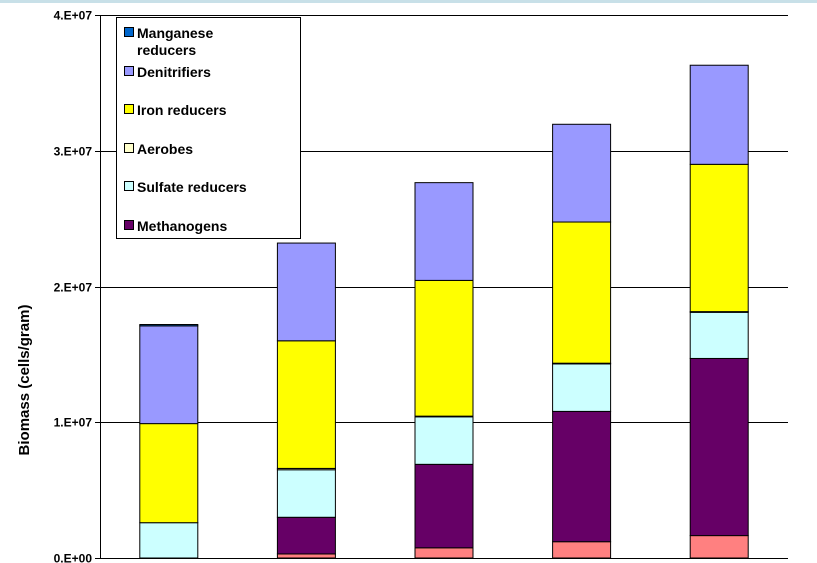 The width and height of the screenshot is (817, 563). What do you see at coordinates (182, 110) in the screenshot?
I see `legend-label-iron: Iron reducers` at bounding box center [182, 110].